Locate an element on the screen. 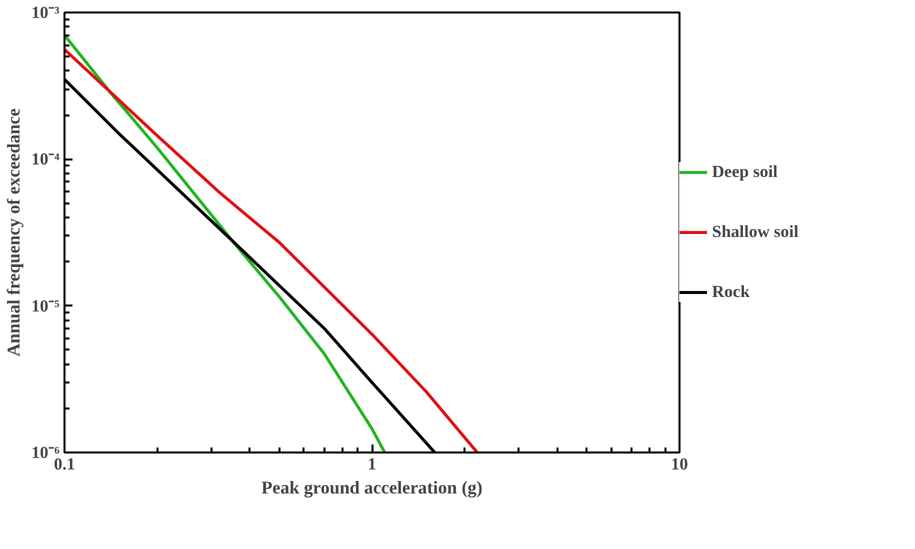  y-tick-label: 10⁻⁴ is located at coordinates (45, 159).